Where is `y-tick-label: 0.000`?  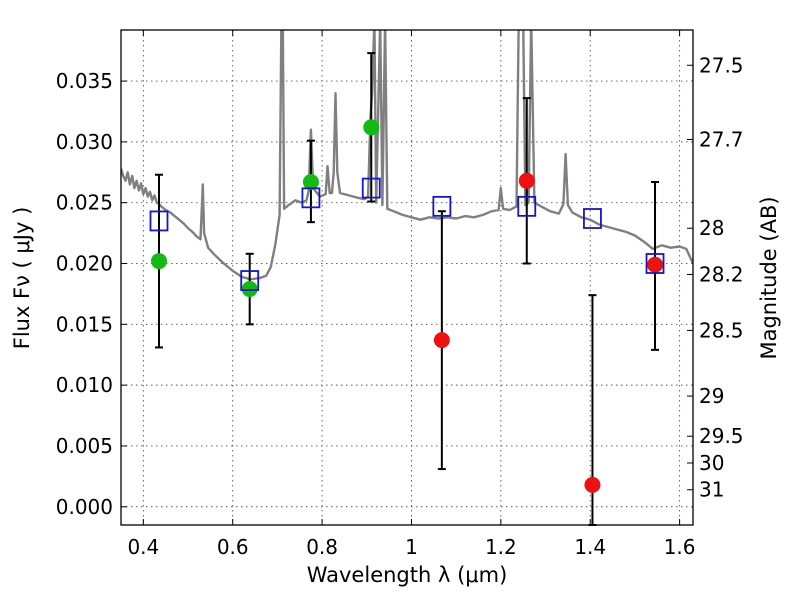
y-tick-label: 0.000 is located at coordinates (84, 507).